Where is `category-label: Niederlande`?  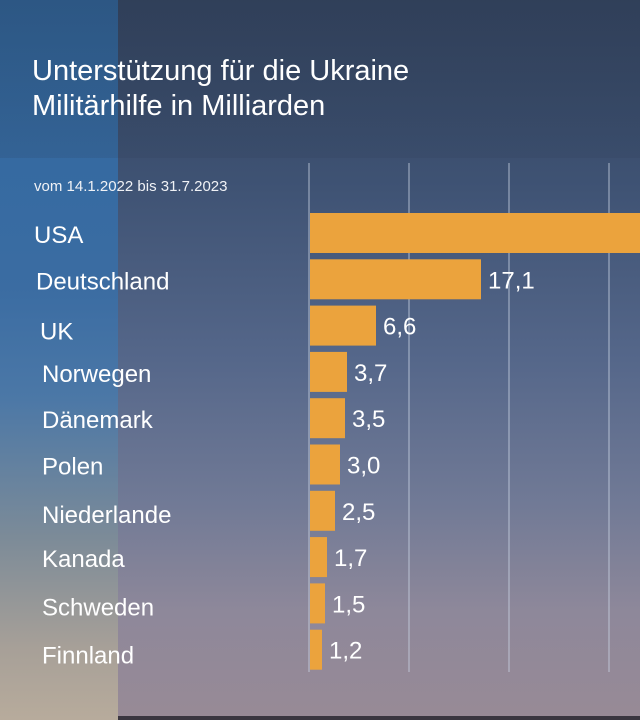
category-label: Niederlande is located at coordinates (106, 515).